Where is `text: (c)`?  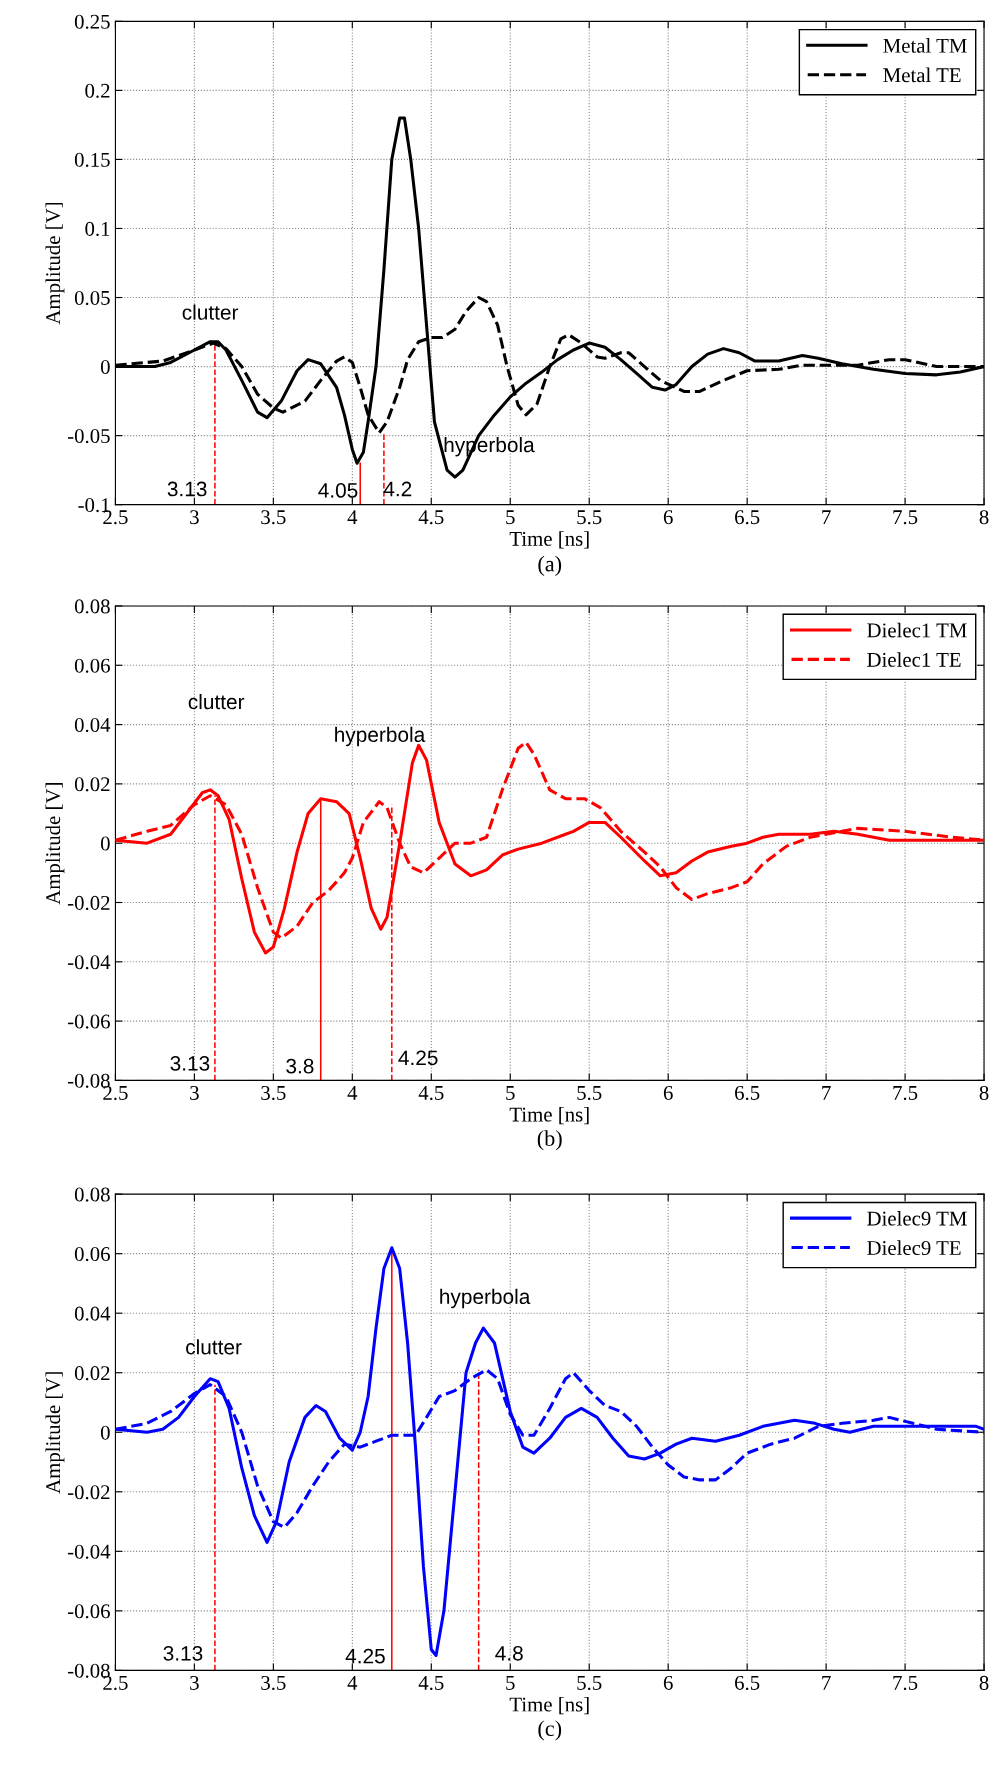 text: (c) is located at coordinates (550, 1730).